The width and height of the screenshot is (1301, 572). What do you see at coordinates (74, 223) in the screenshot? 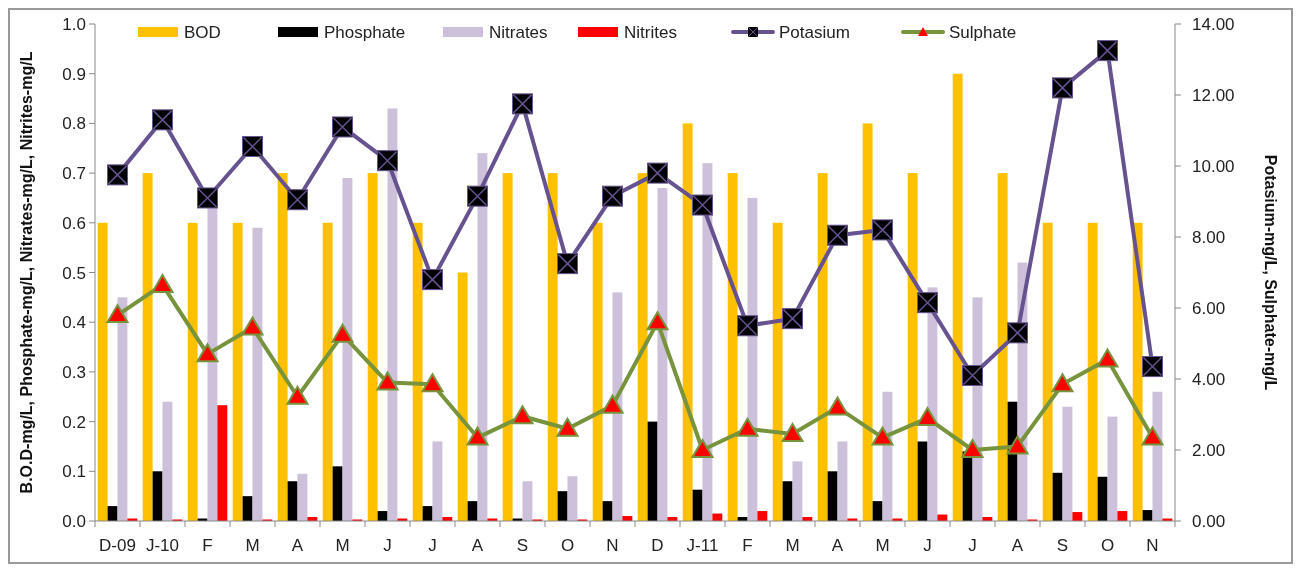
I see `y-tick-label: 0.6` at bounding box center [74, 223].